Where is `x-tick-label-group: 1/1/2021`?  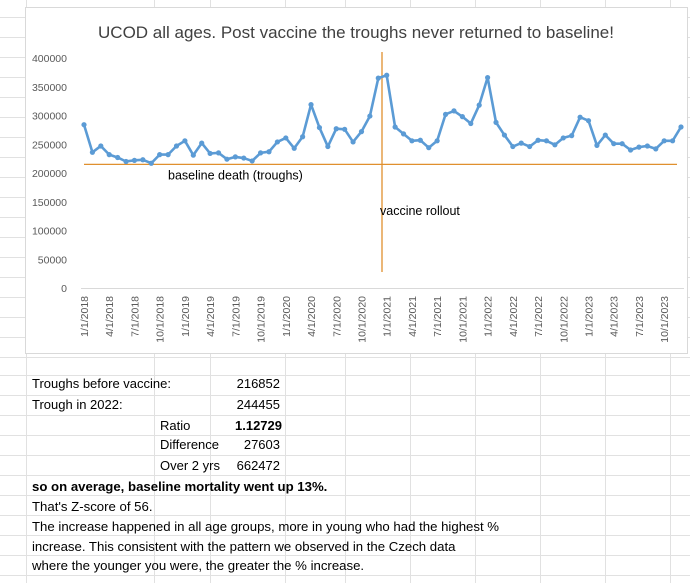
x-tick-label-group: 1/1/2021 is located at coordinates (388, 316).